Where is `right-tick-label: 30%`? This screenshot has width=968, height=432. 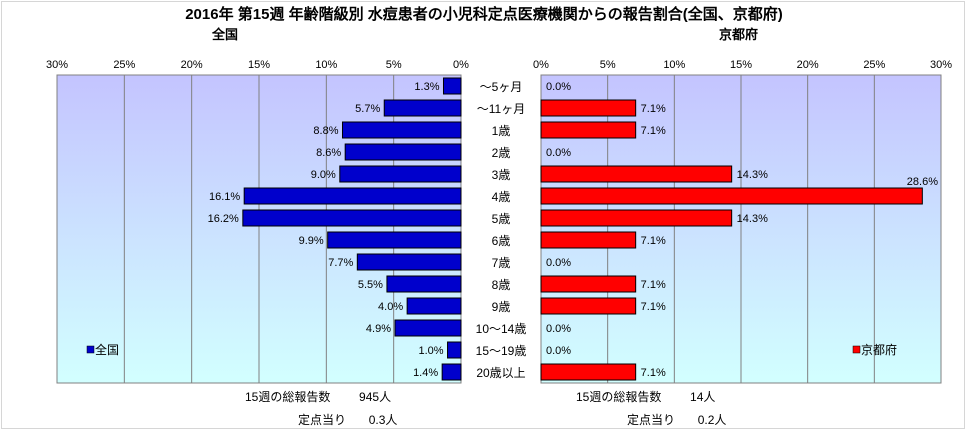
right-tick-label: 30% is located at coordinates (941, 65).